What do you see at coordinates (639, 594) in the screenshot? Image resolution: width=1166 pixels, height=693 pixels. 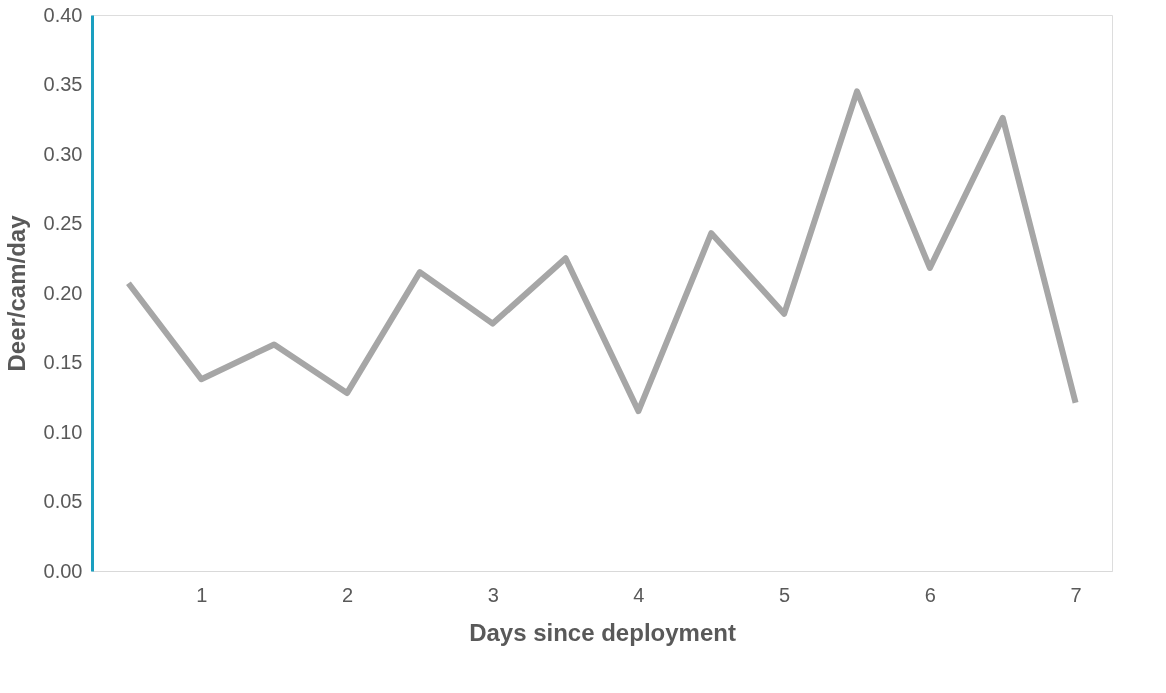 I see `x-tick-label: 4` at bounding box center [639, 594].